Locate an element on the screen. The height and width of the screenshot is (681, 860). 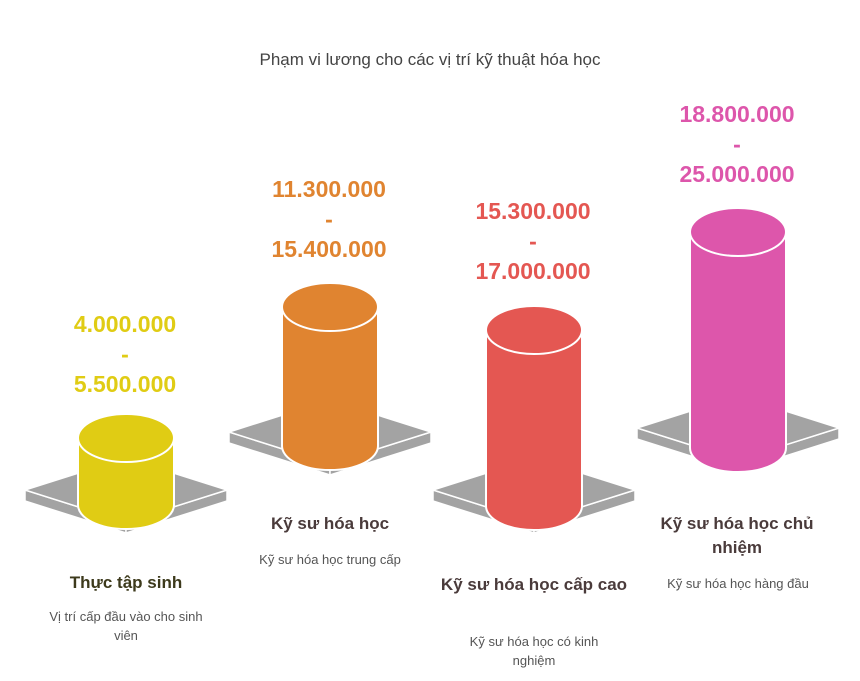
position-desc: Kỹ sư hóa học hàng đầu is located at coordinates (738, 583).